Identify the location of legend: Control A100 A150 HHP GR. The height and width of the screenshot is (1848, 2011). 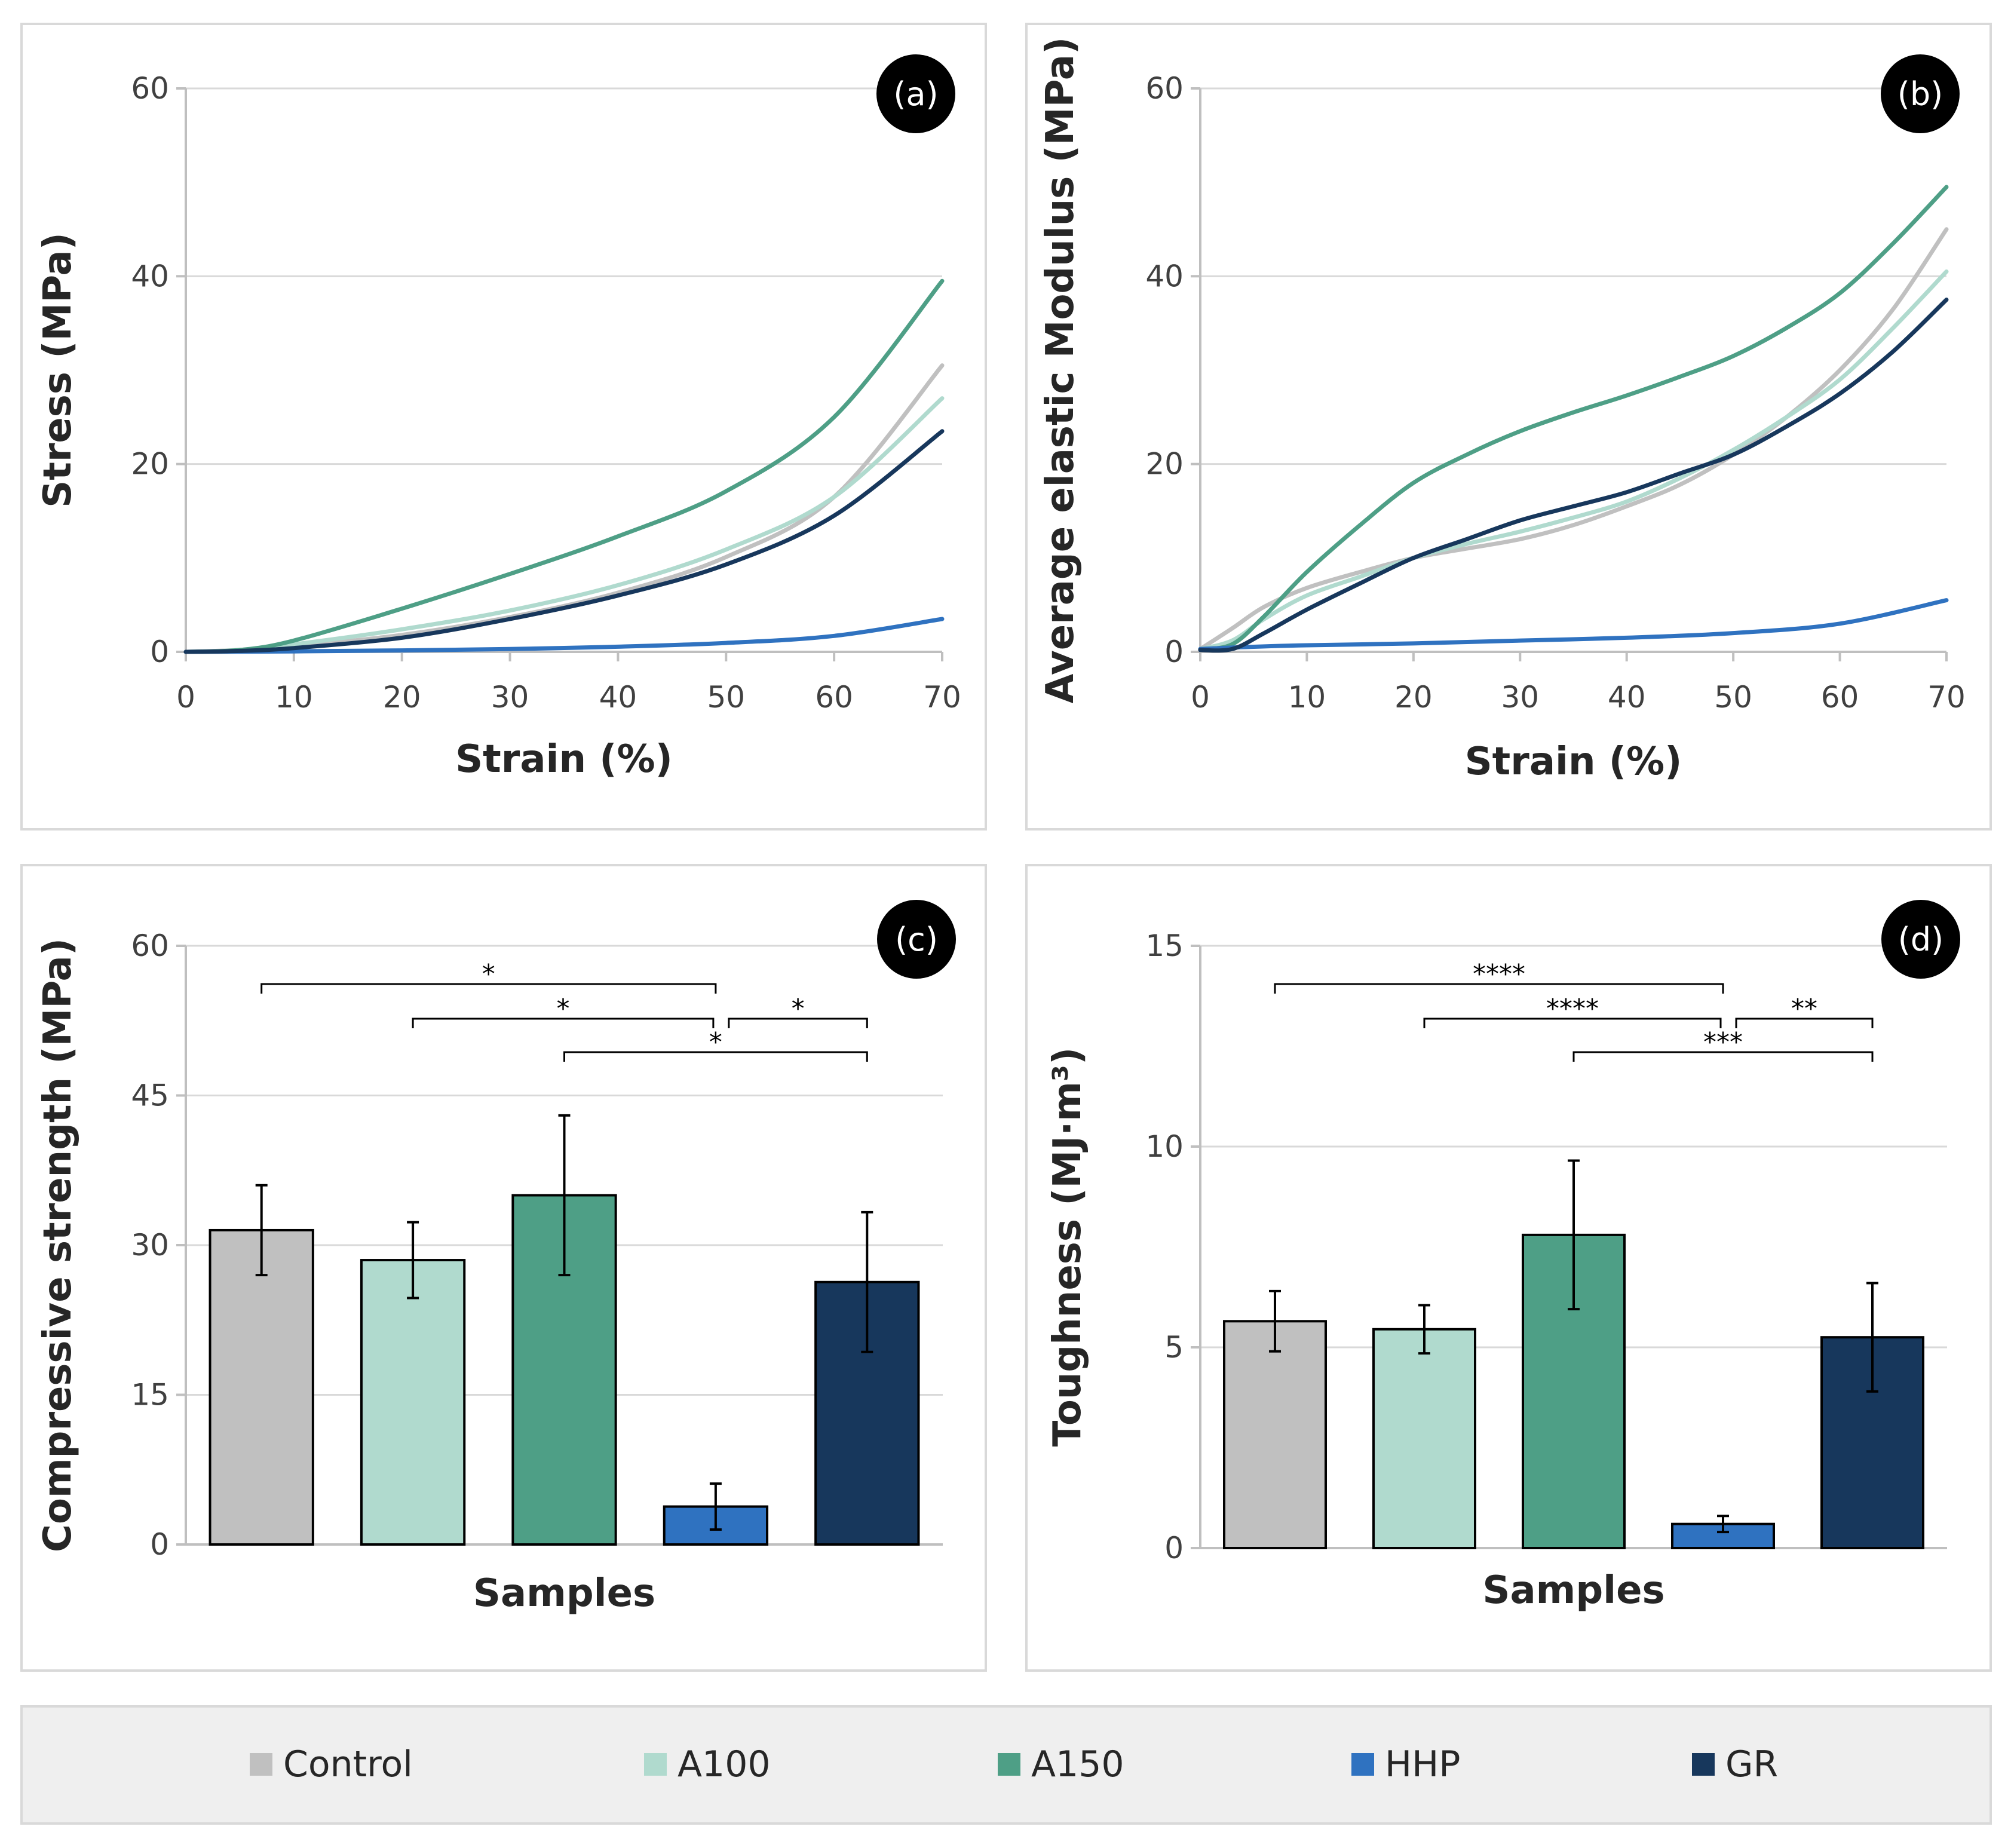
(1006, 1765).